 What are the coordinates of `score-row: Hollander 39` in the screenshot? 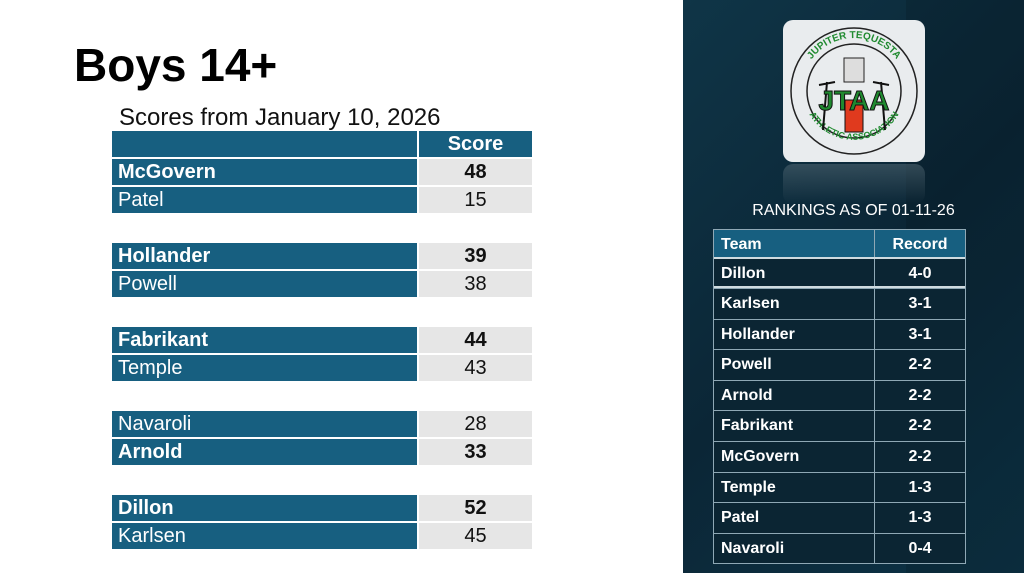 It's located at (322, 256).